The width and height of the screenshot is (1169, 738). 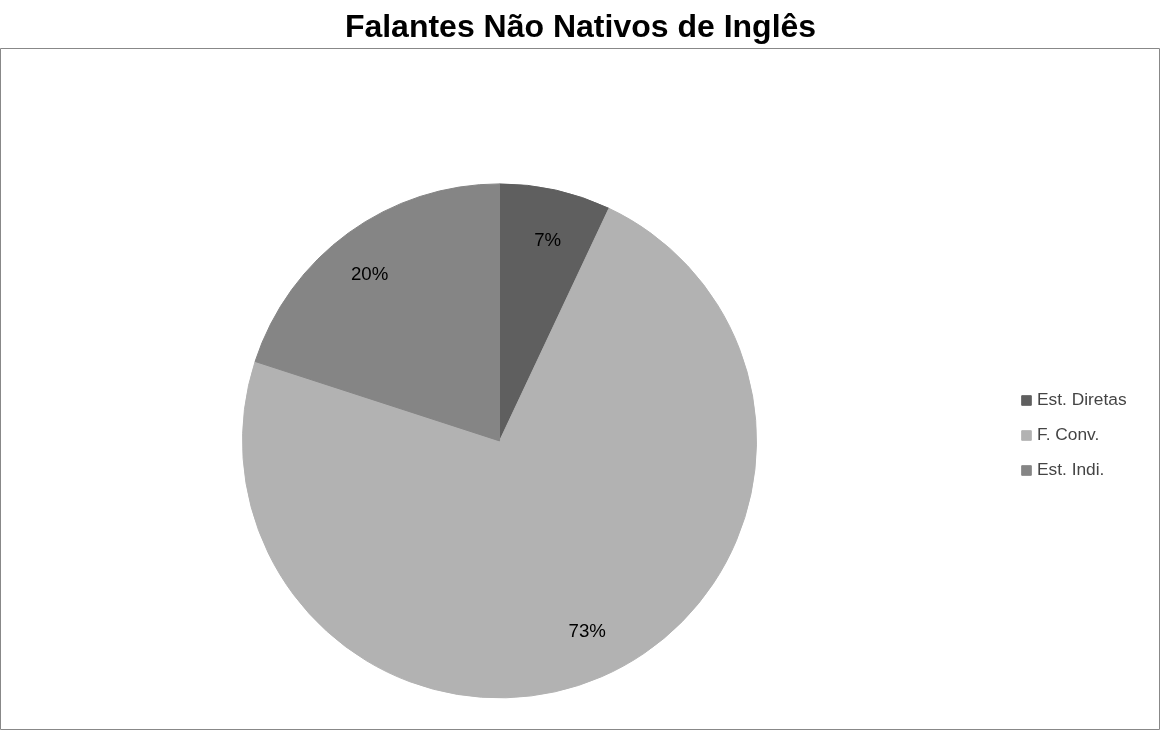 What do you see at coordinates (548, 239) in the screenshot?
I see `data-label: 7%` at bounding box center [548, 239].